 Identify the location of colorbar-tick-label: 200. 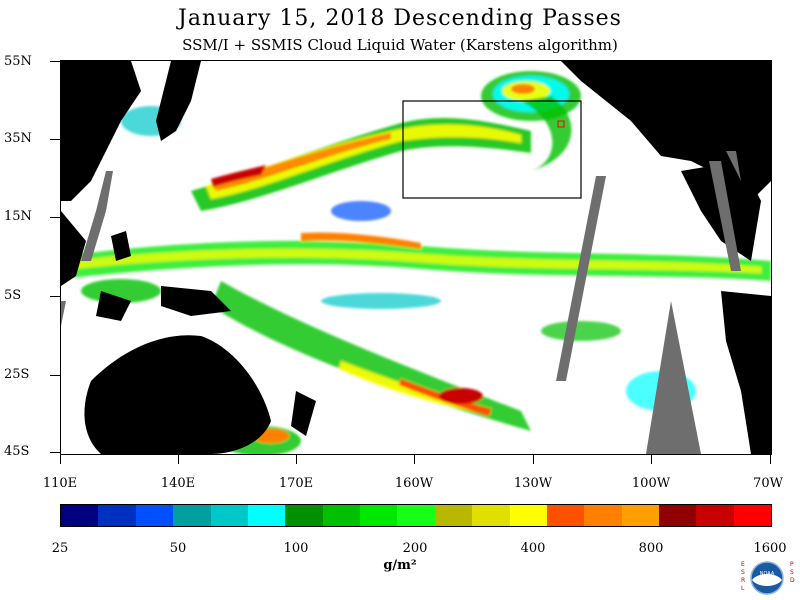
(415, 548).